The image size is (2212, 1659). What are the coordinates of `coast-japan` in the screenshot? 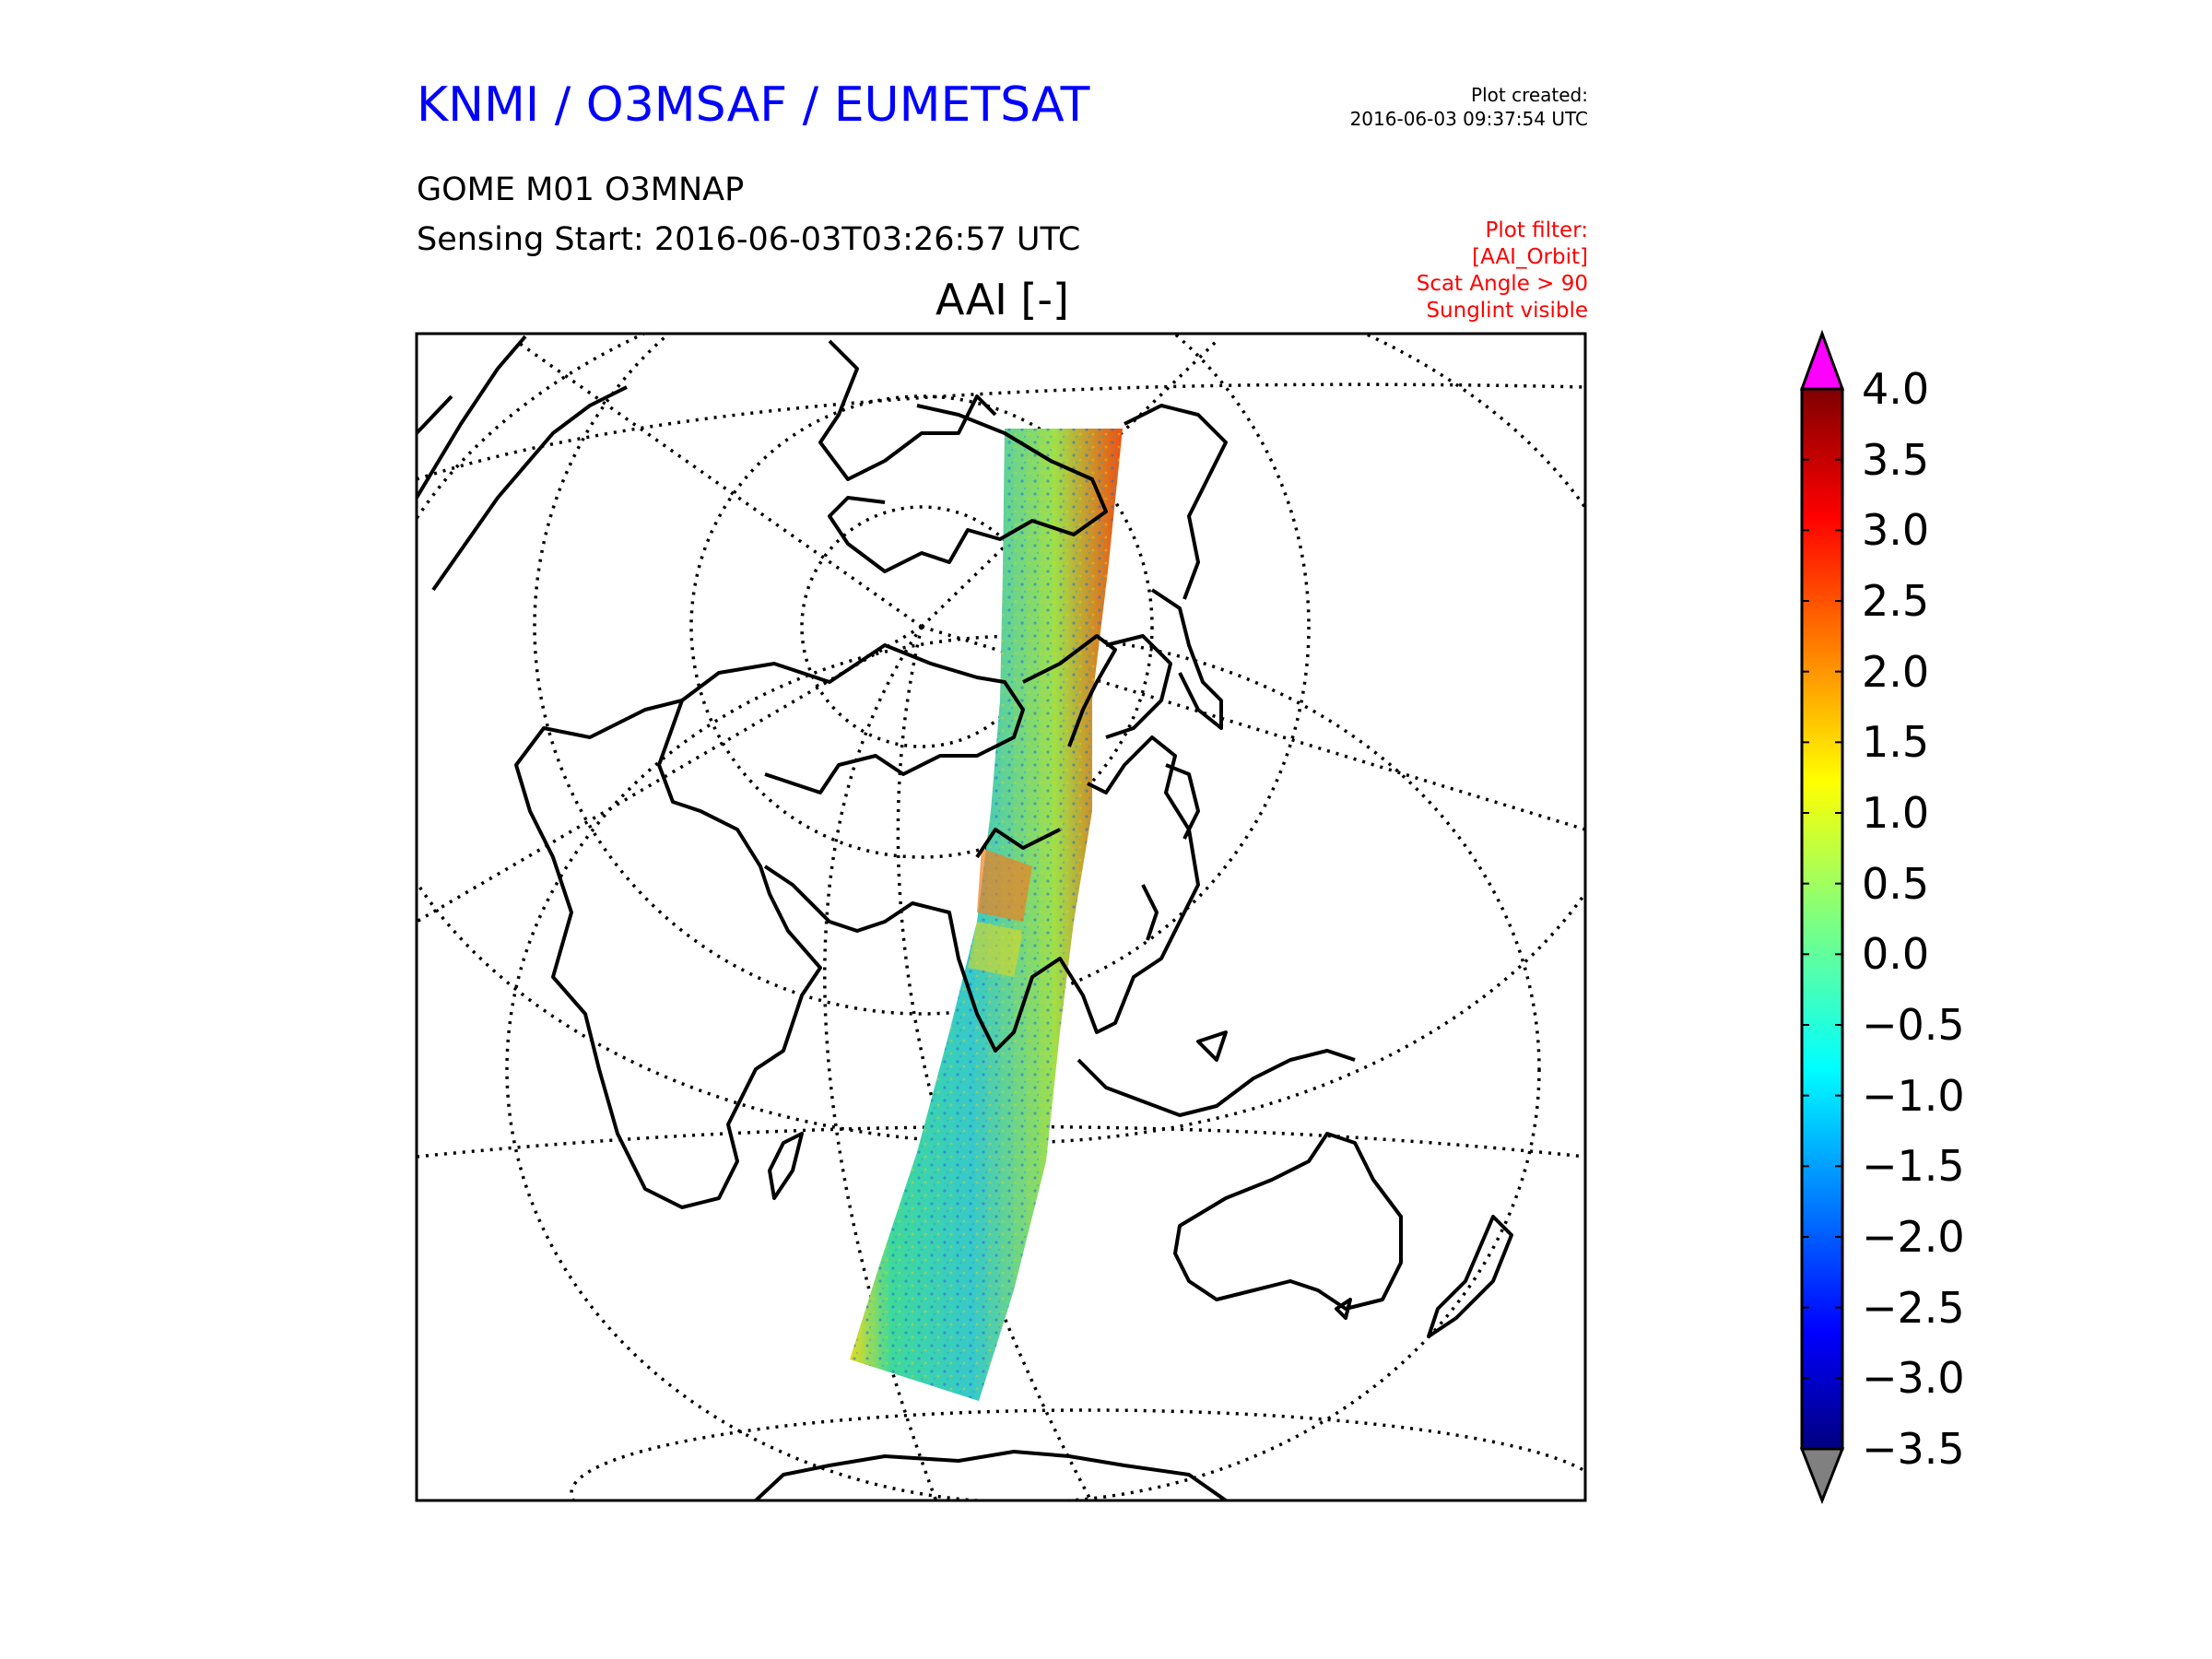 It's located at (1182, 801).